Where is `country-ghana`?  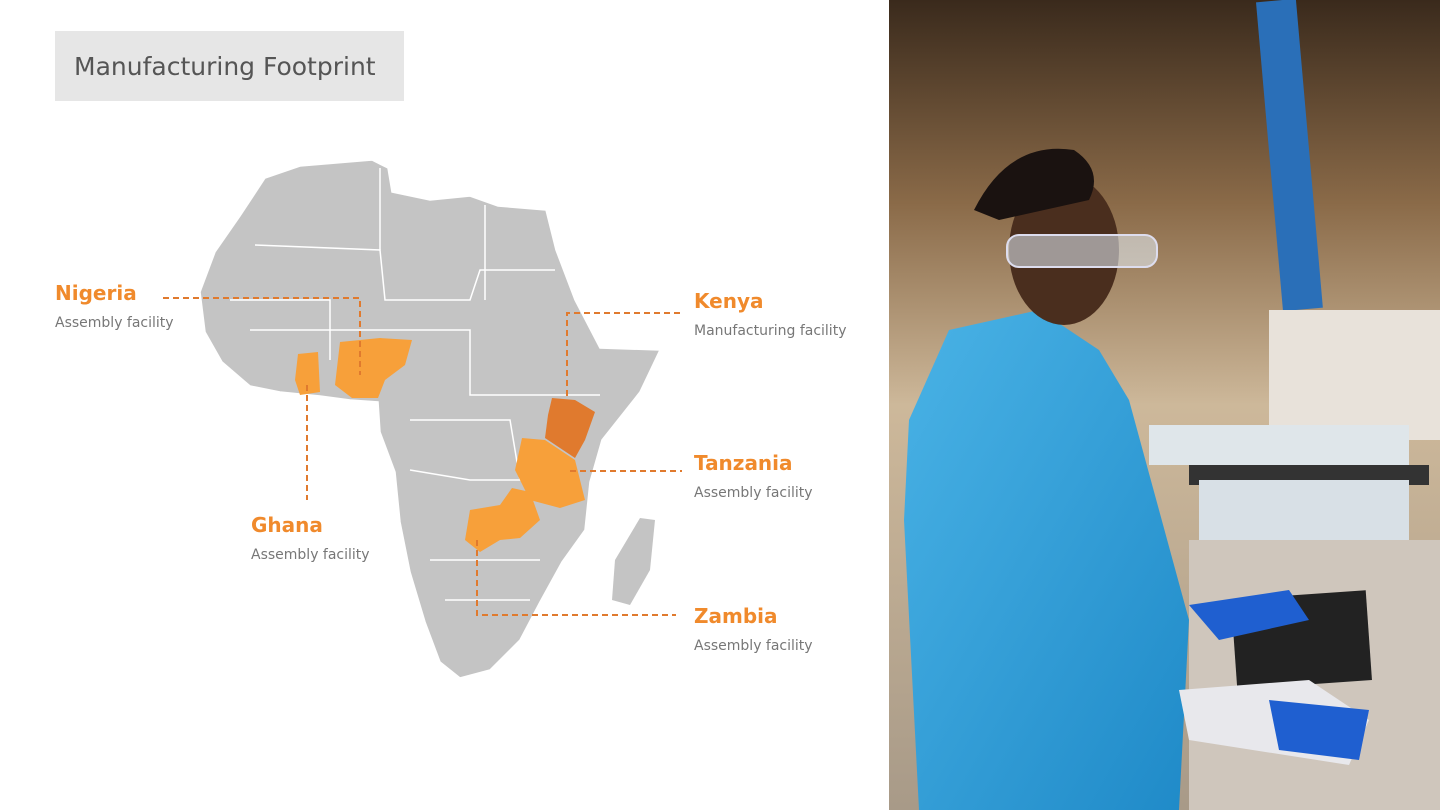 country-ghana is located at coordinates (307, 373).